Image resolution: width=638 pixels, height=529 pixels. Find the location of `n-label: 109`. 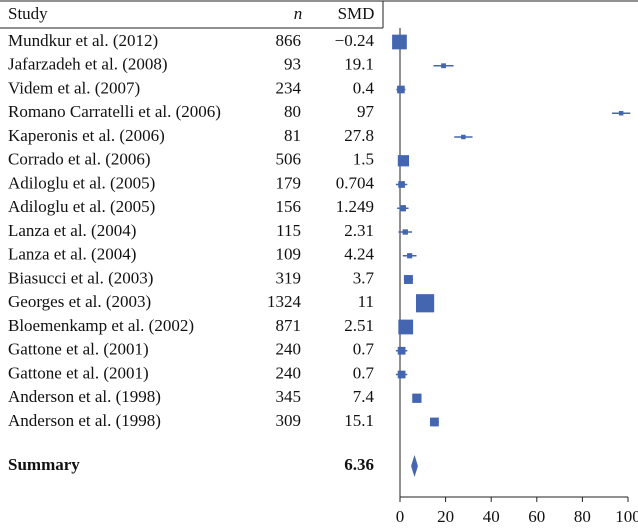

n-label: 109 is located at coordinates (289, 254).